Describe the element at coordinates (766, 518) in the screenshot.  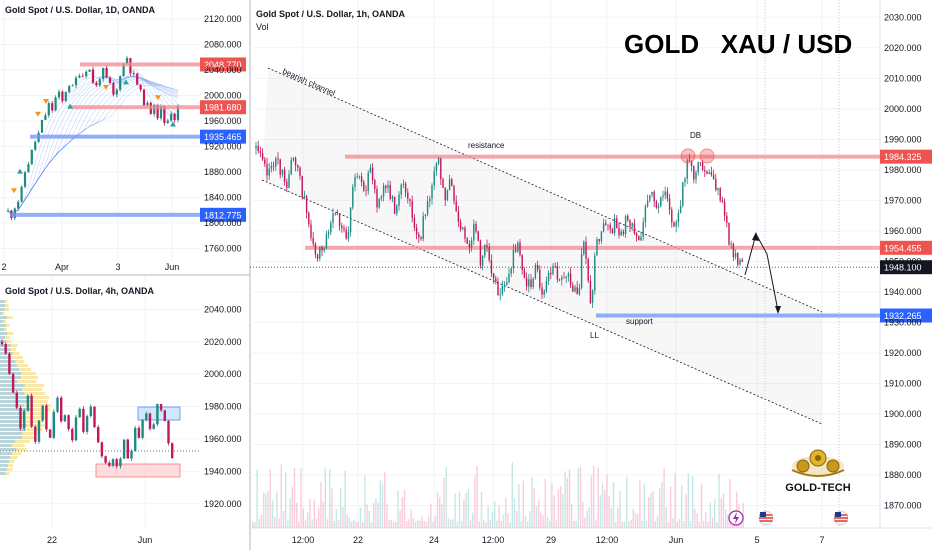
I see `us-flag-icon` at that location.